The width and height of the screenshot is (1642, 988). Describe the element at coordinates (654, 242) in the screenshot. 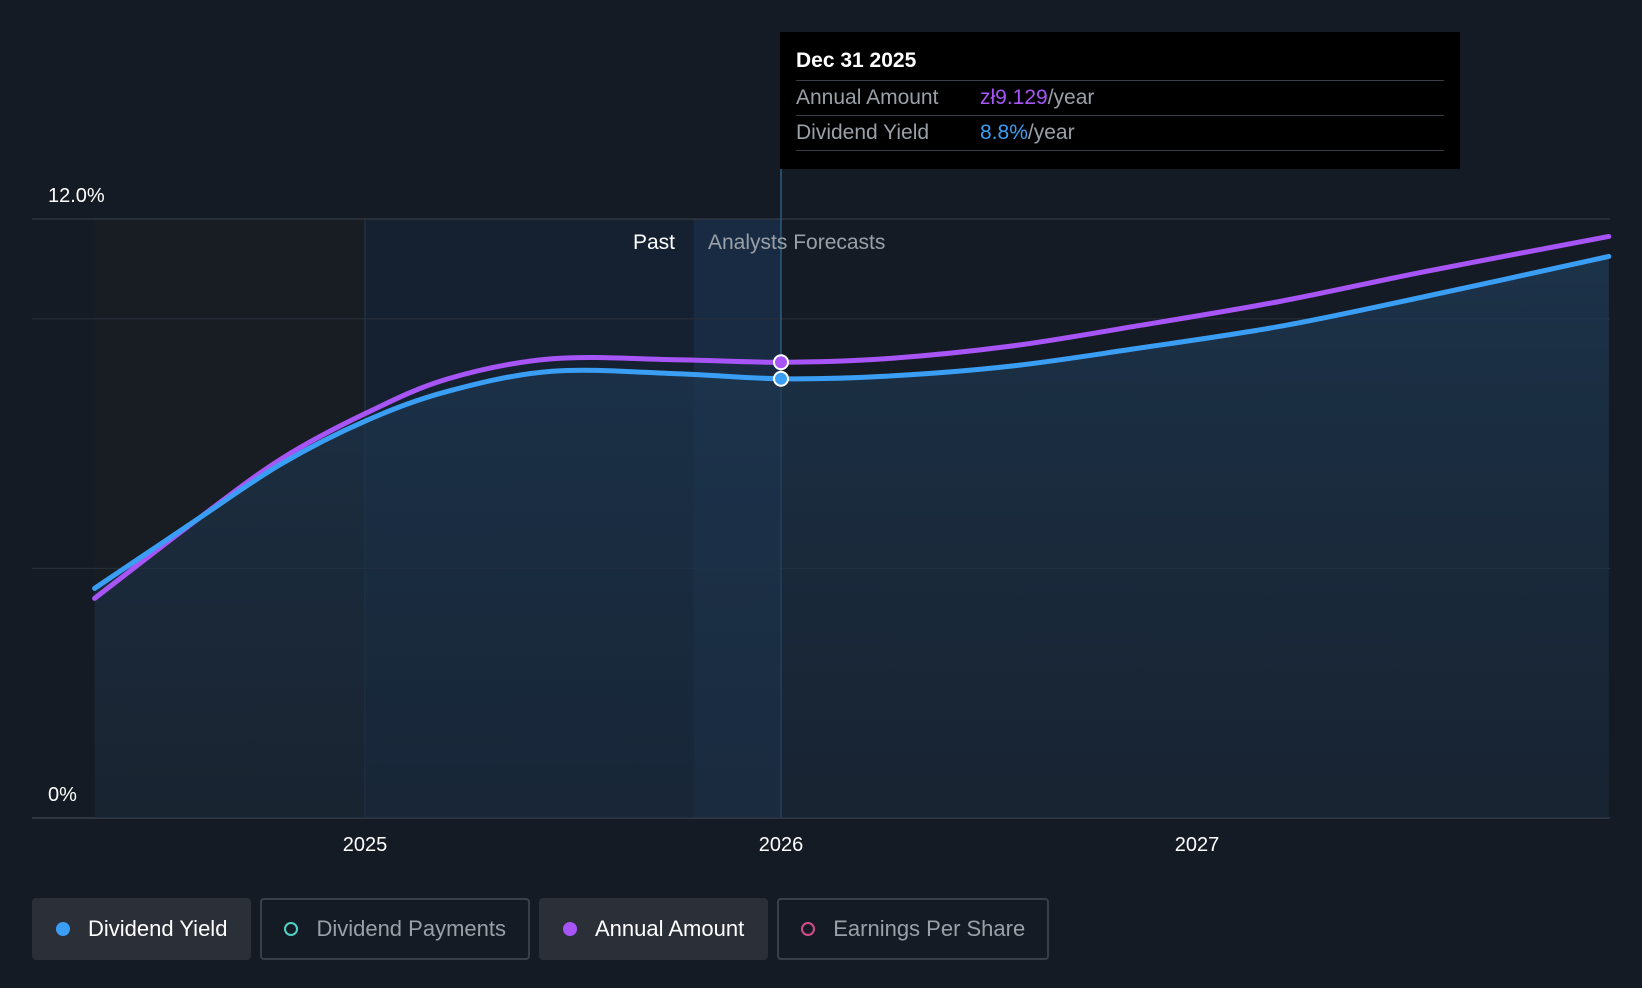

I see `past-label: Past` at that location.